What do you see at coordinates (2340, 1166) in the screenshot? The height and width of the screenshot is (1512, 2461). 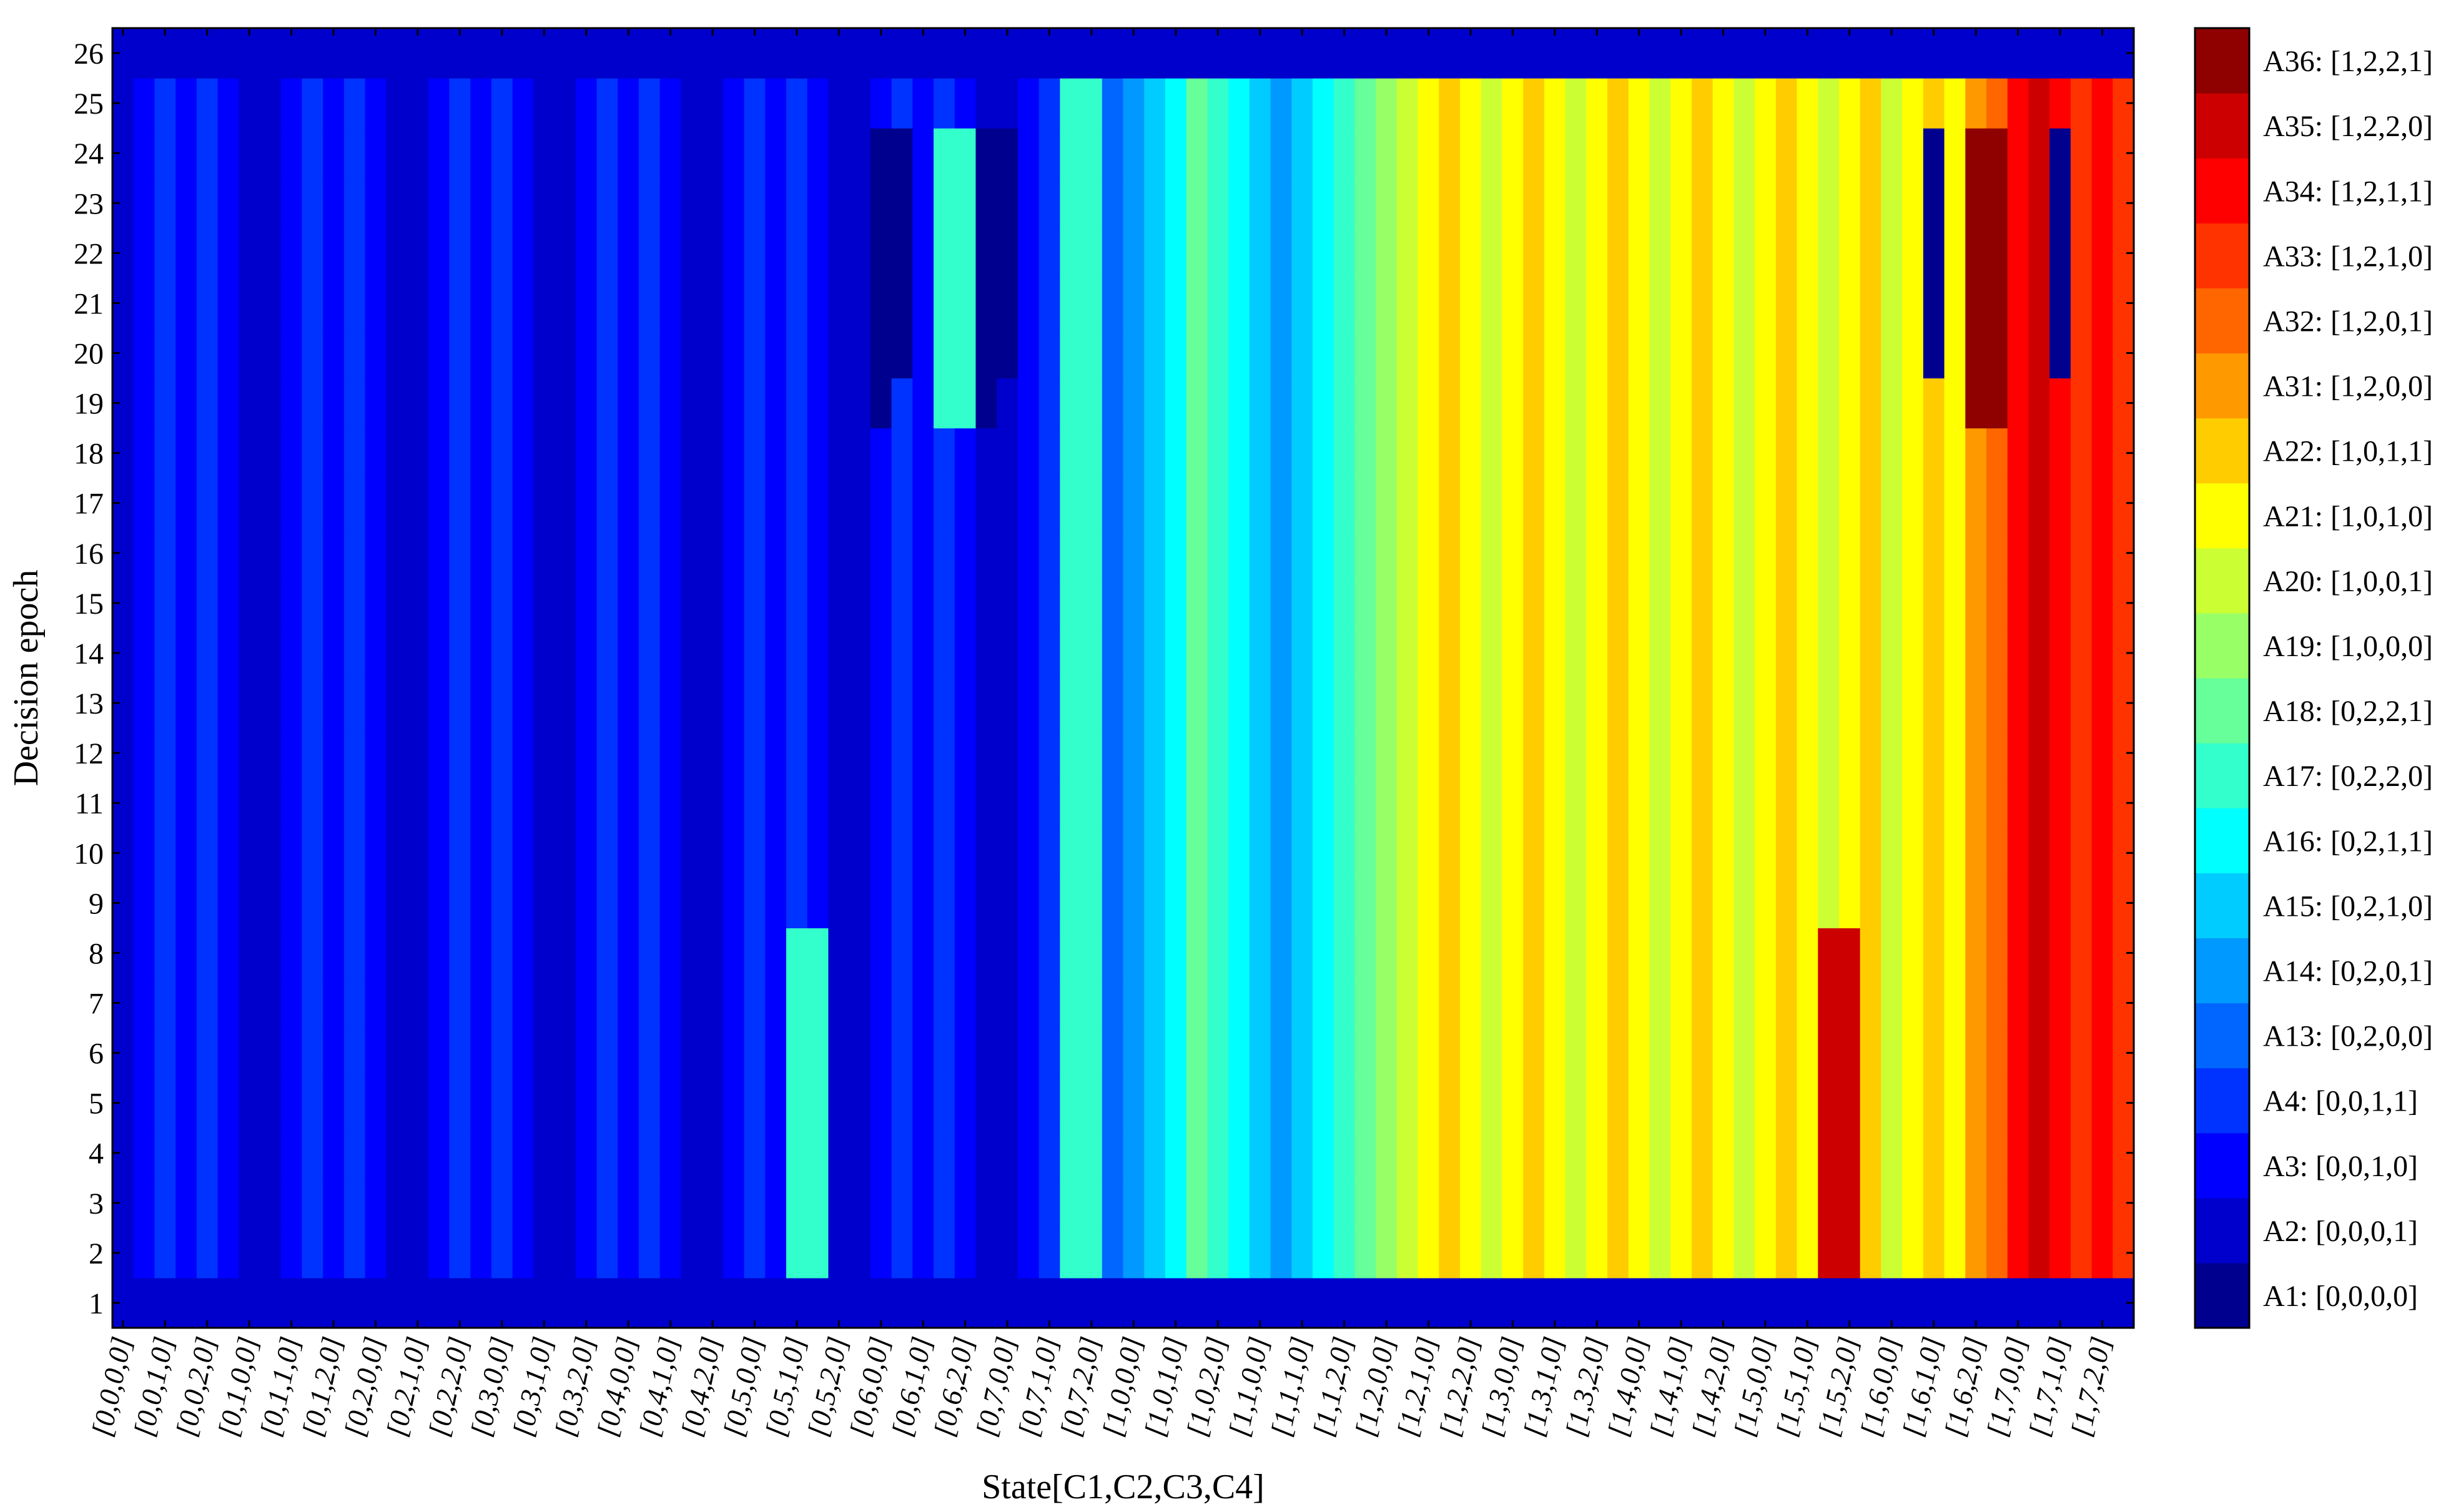 I see `colorbar-label: A3: [0,0,1,0]` at bounding box center [2340, 1166].